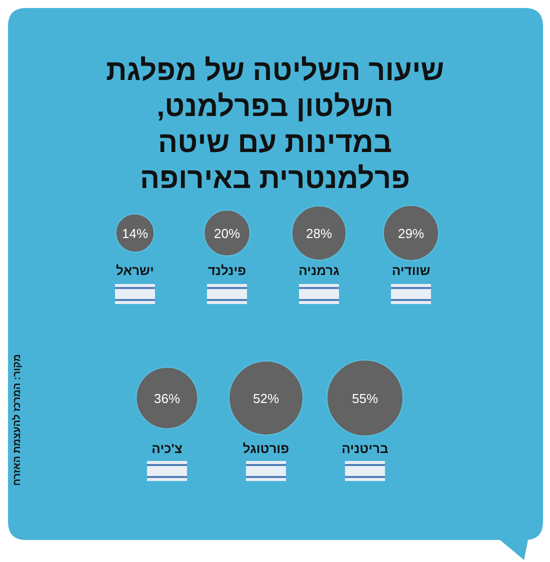 The width and height of the screenshot is (550, 562). I want to click on category-label: בריטניה, so click(365, 448).